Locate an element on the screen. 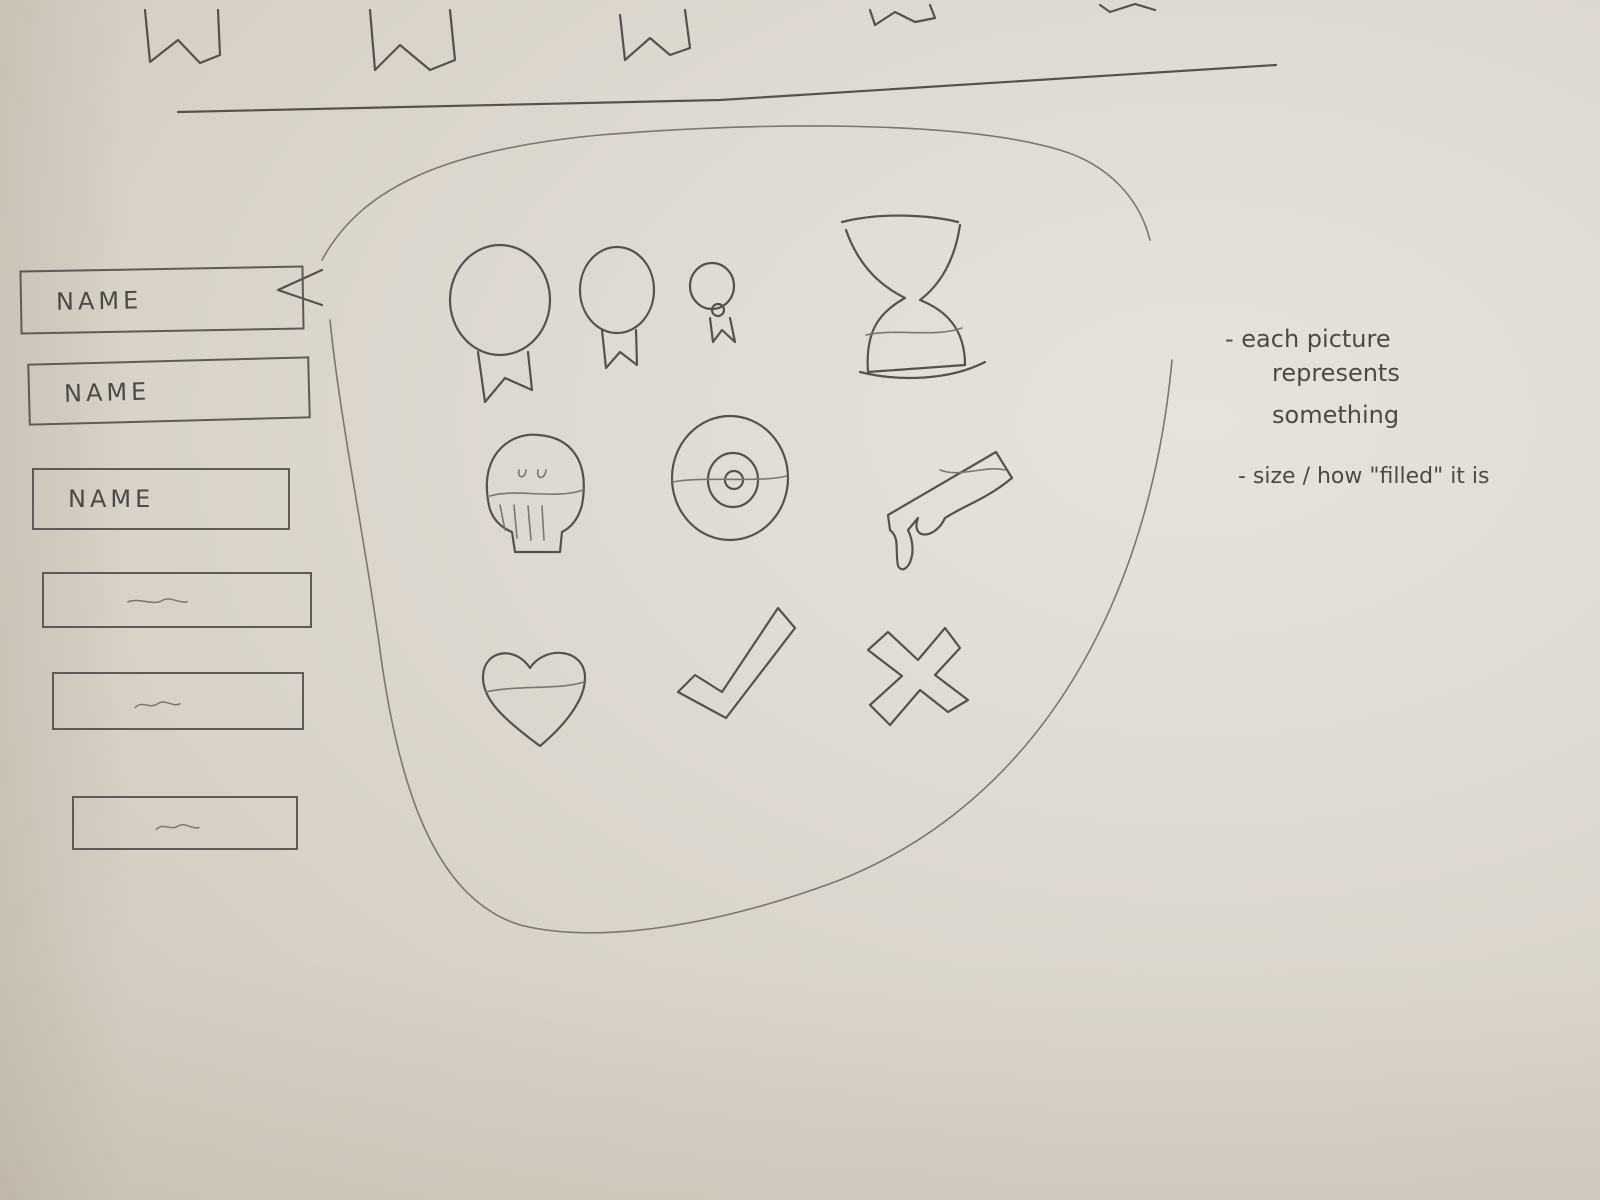 This screenshot has width=1600, height=1200. top-ribbon-row is located at coordinates (650, 37).